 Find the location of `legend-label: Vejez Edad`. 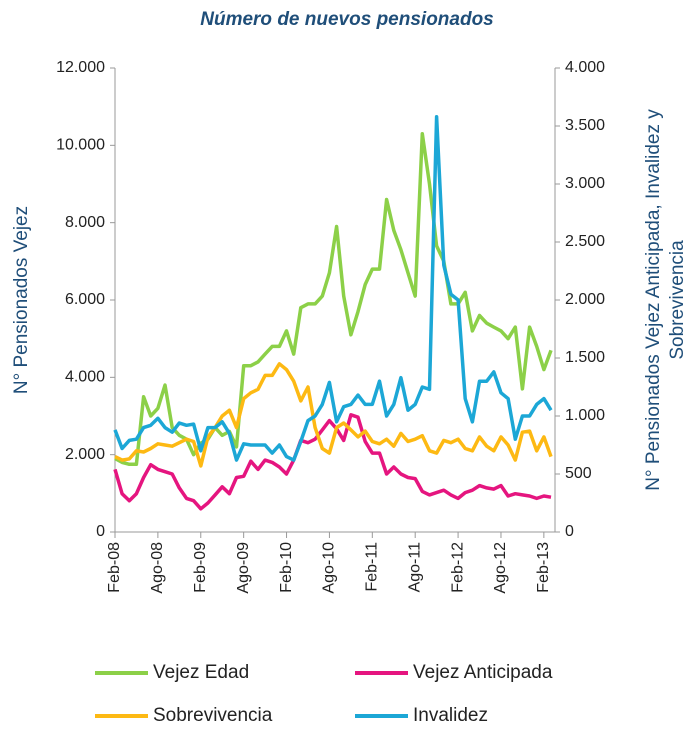

legend-label: Vejez Edad is located at coordinates (201, 672).